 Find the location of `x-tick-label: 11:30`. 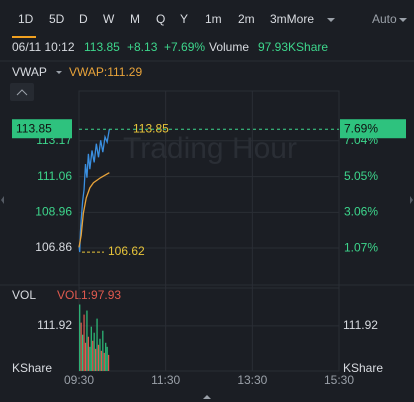

x-tick-label: 11:30 is located at coordinates (165, 380).